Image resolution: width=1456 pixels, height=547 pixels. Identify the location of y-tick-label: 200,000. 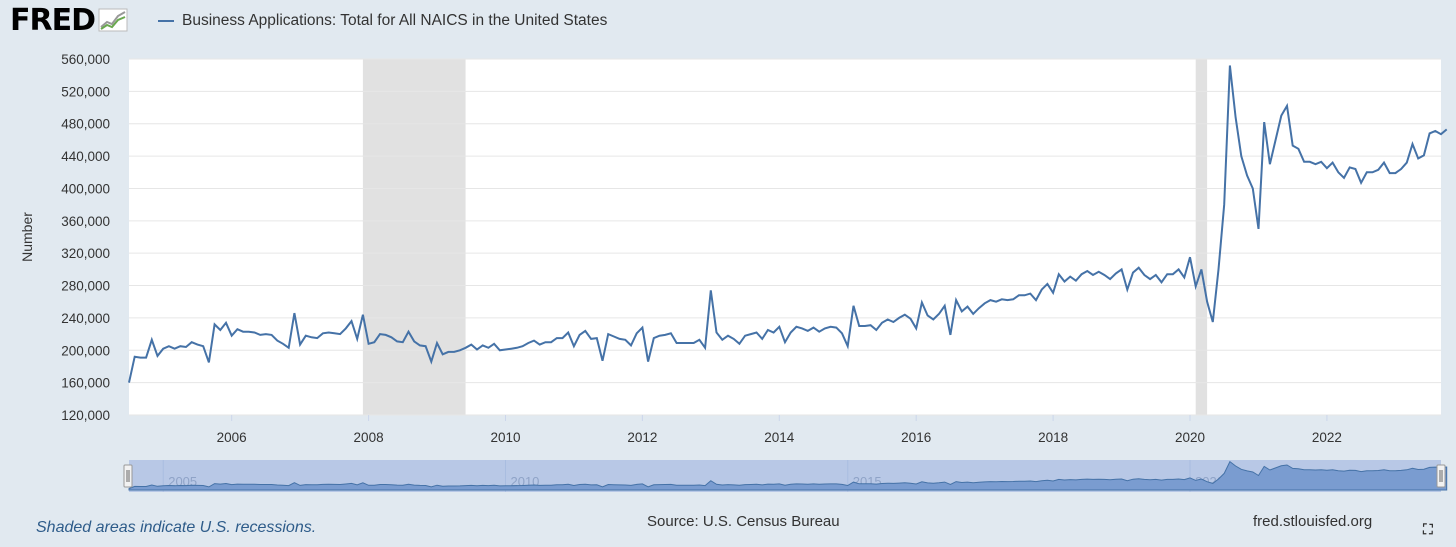
(85, 350).